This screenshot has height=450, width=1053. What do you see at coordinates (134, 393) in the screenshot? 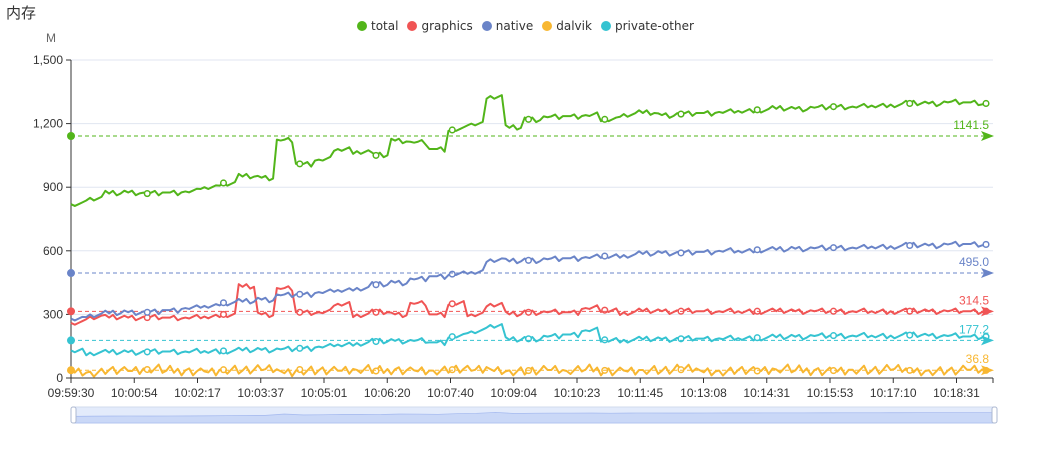
I see `x-tick-label: 10:00:54` at bounding box center [134, 393].